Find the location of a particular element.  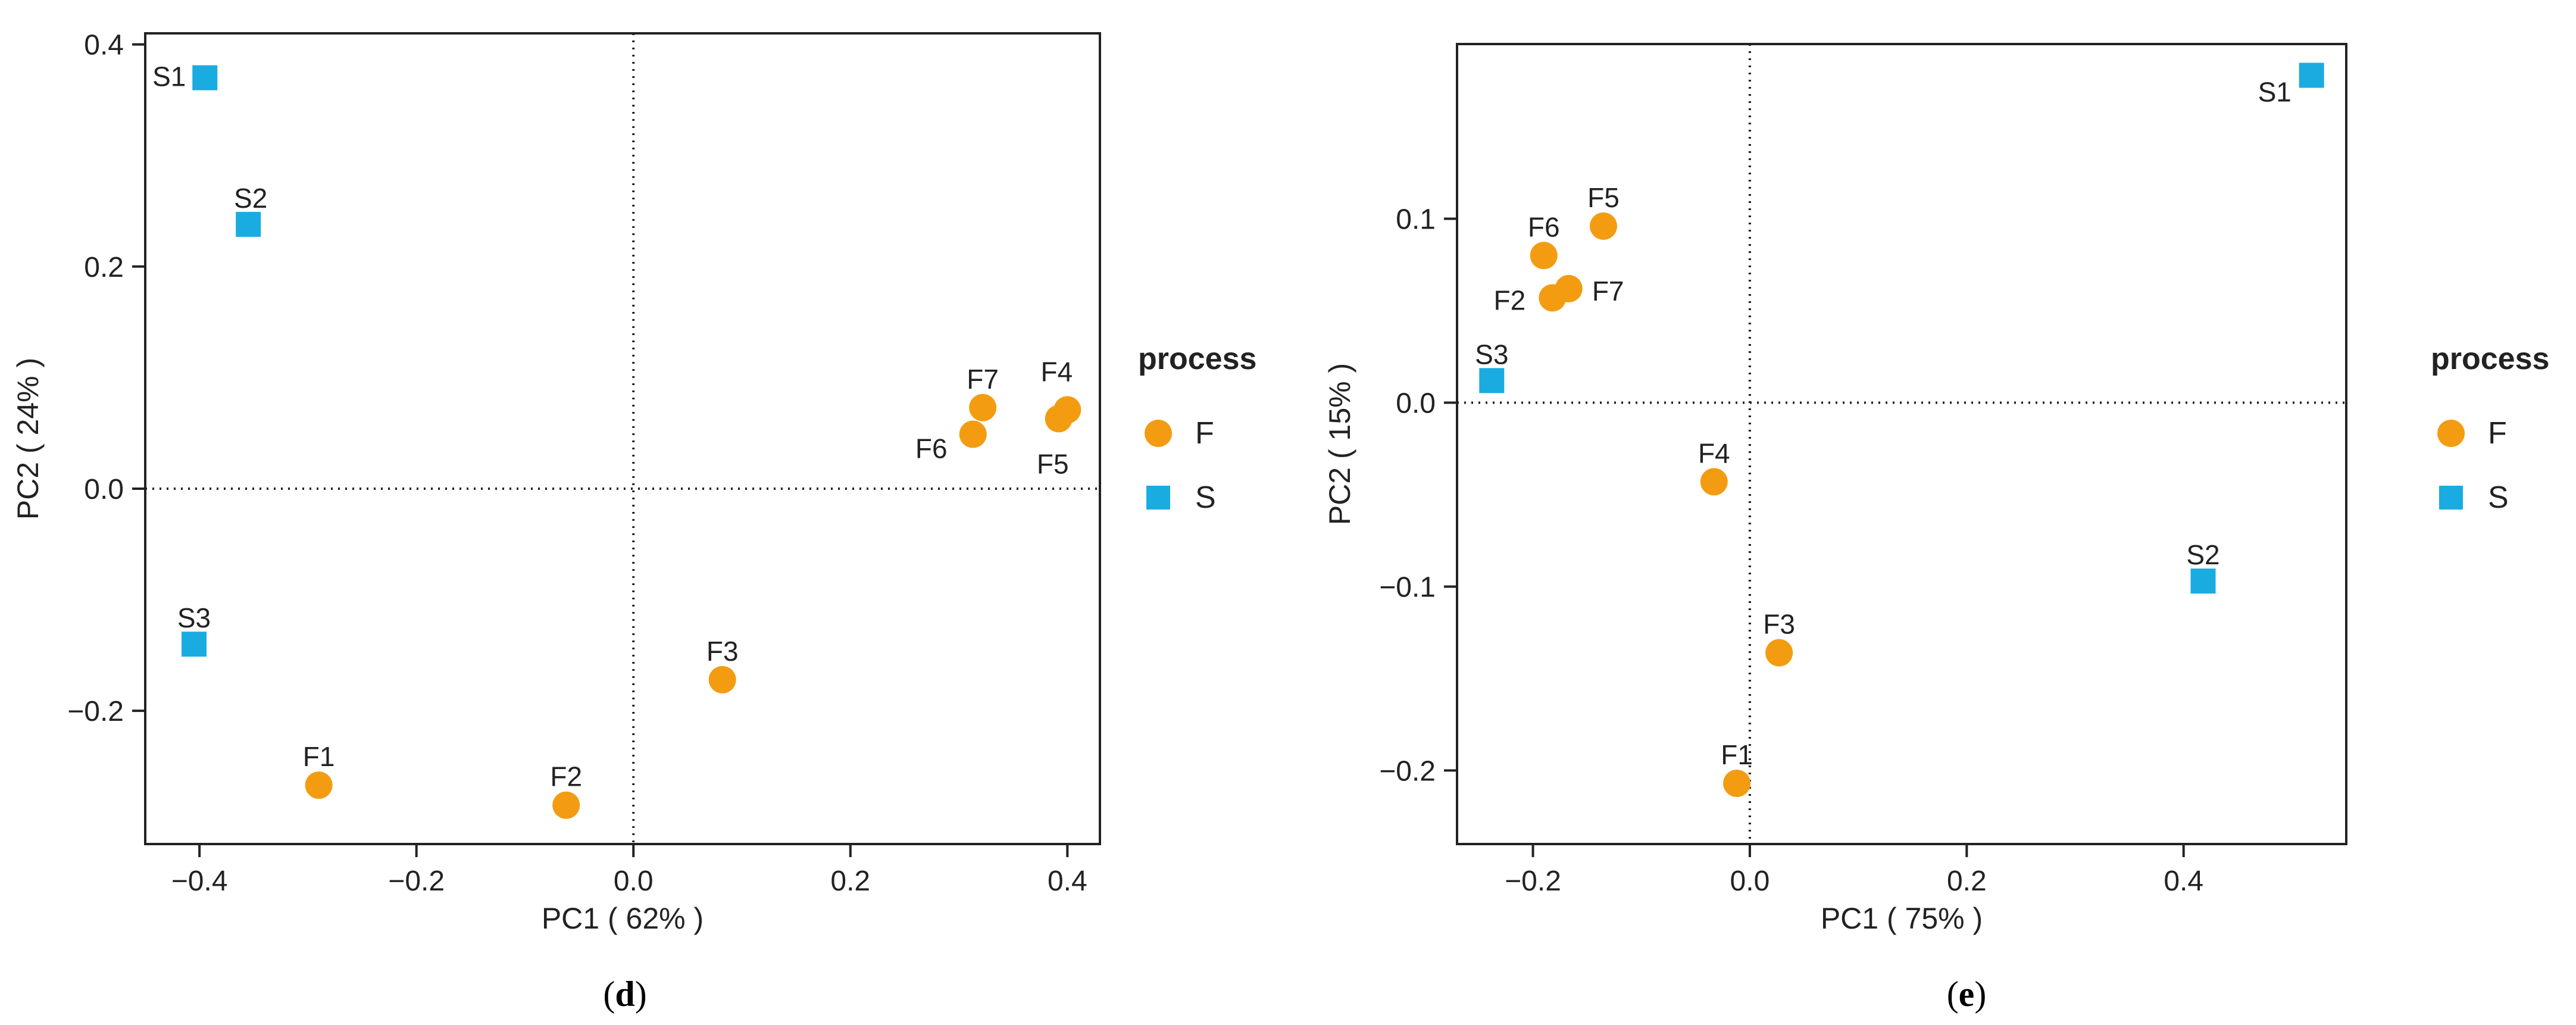

y-tick-label: 0.4 is located at coordinates (104, 45).